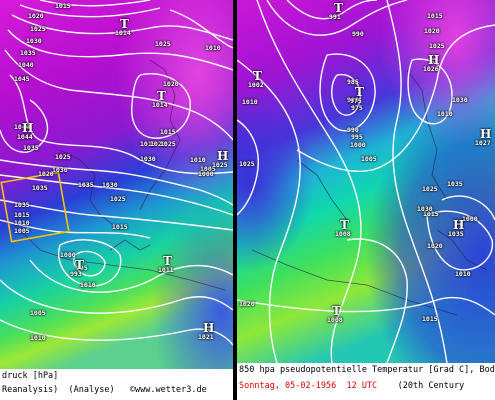 The height and width of the screenshot is (400, 495). What do you see at coordinates (308, 386) in the screenshot?
I see `right-caption-date: Sonntag, 05-02-1956 12 UTC` at bounding box center [308, 386].